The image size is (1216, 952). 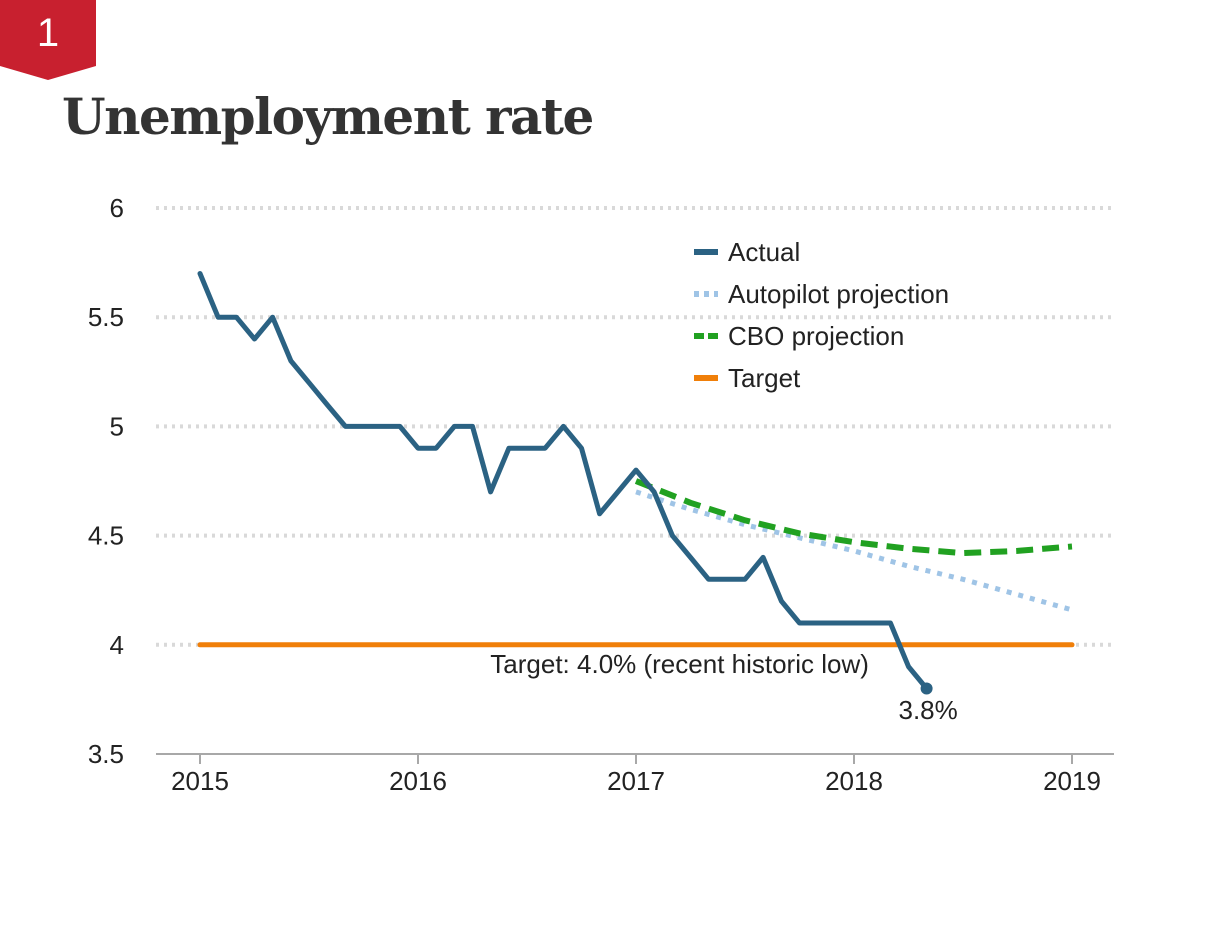 I want to click on chart-number-badge: 1, so click(x=48, y=40).